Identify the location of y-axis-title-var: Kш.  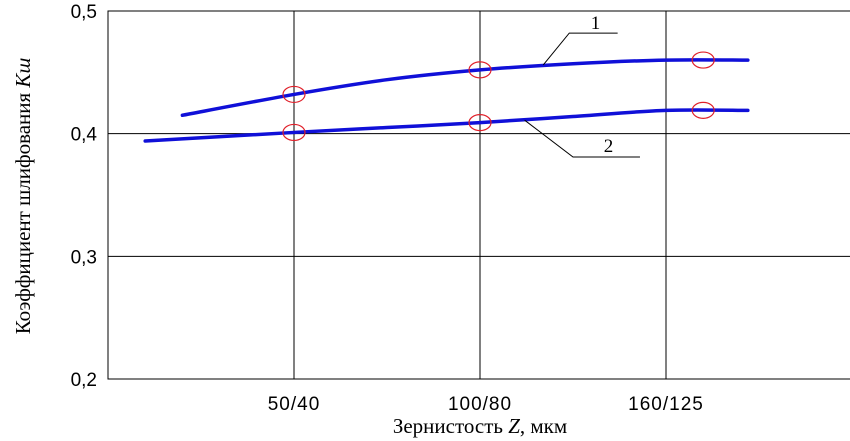
(23, 73).